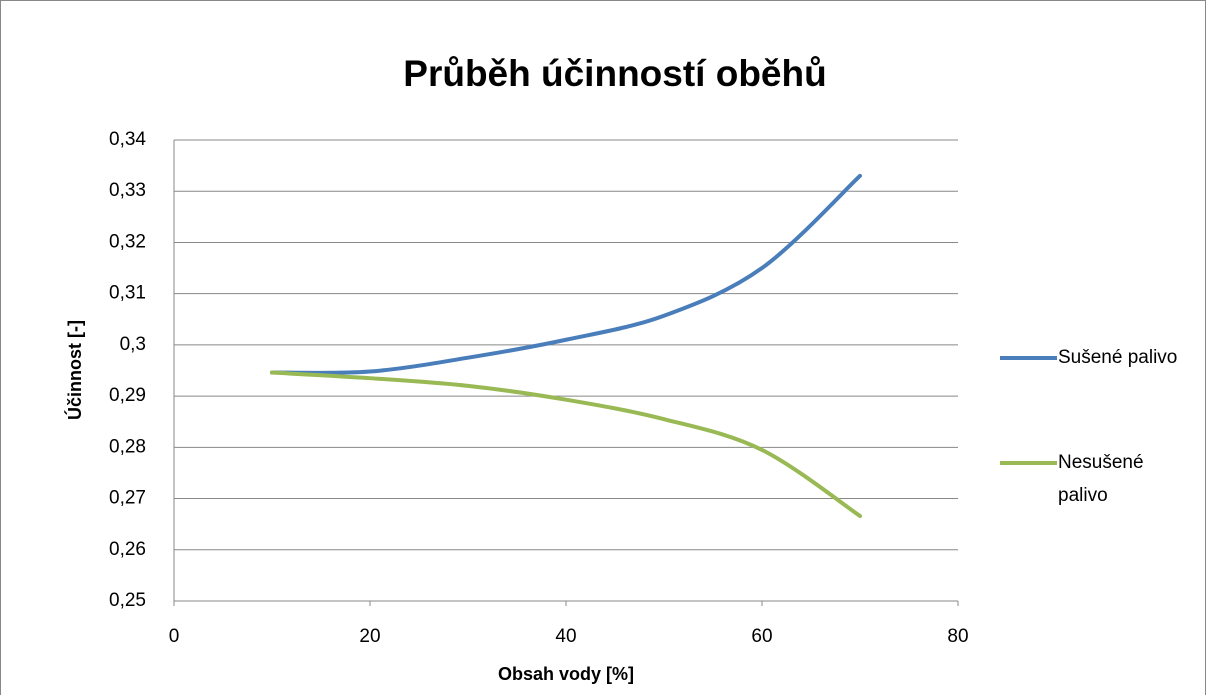  What do you see at coordinates (174, 636) in the screenshot?
I see `x-tick-label: 0` at bounding box center [174, 636].